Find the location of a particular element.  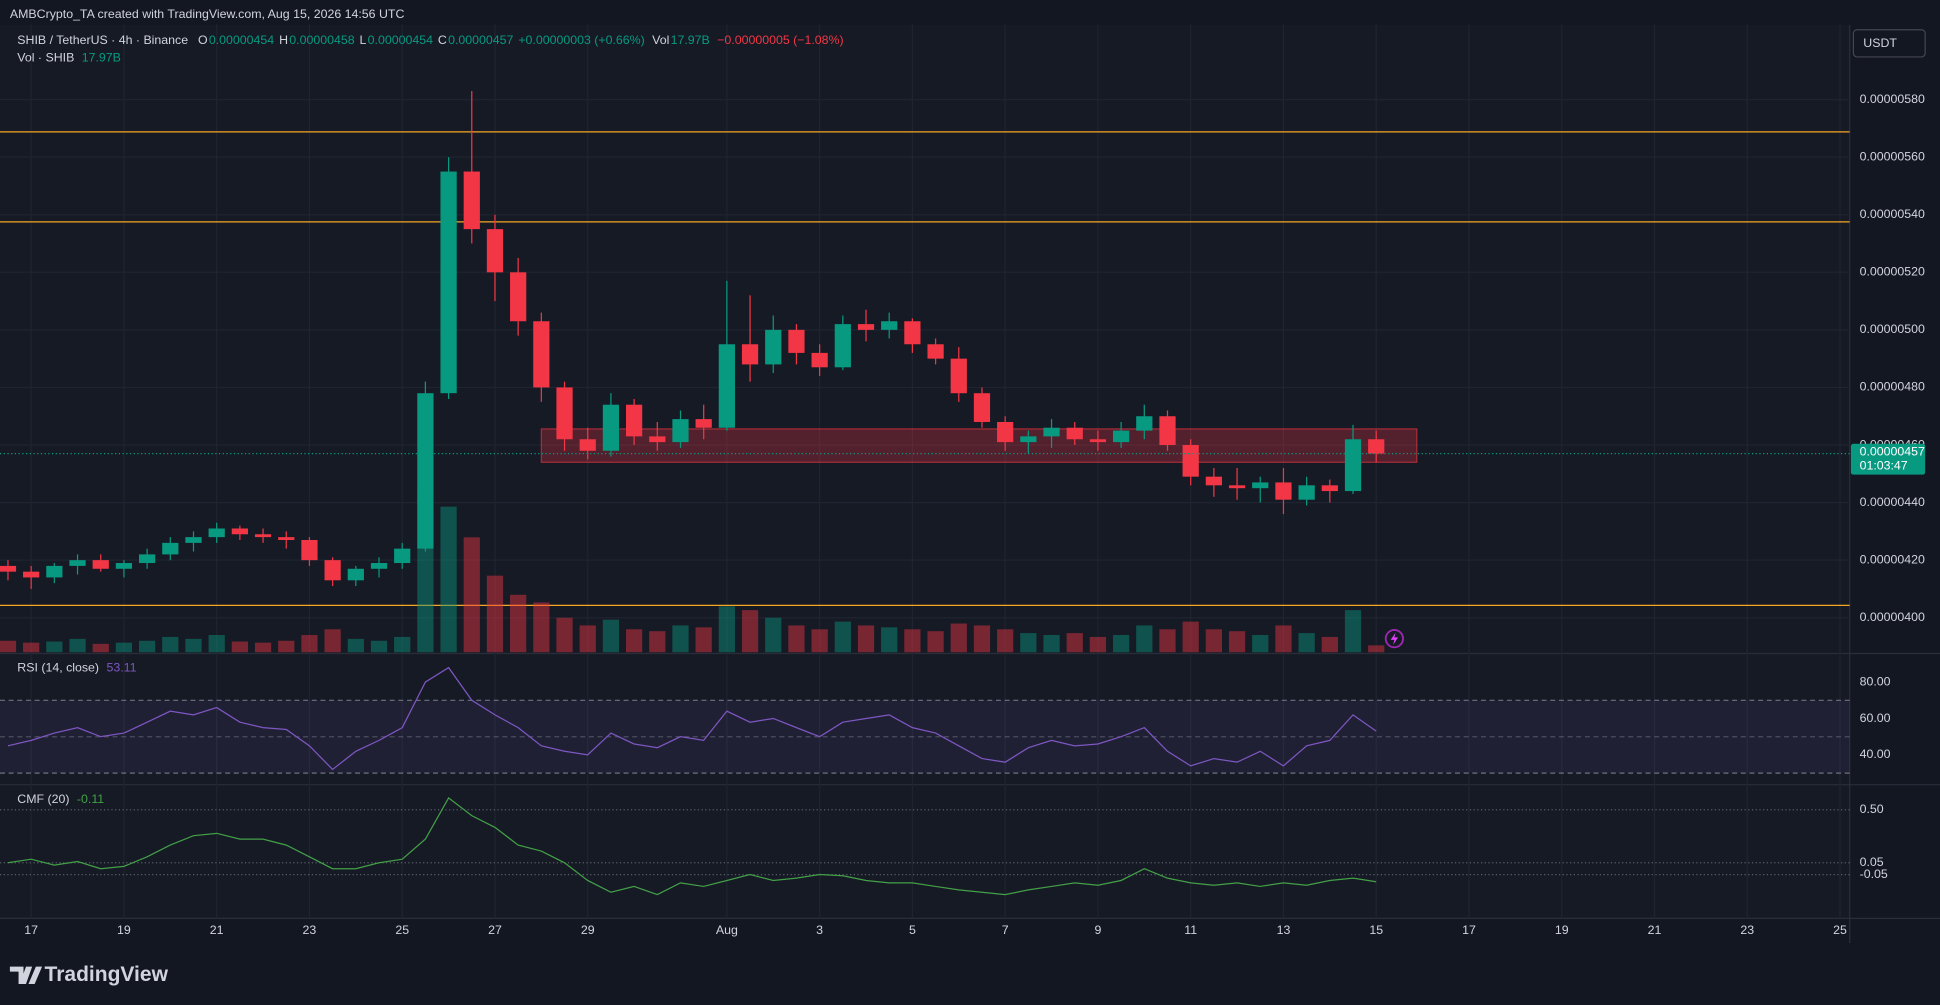

legend-text: 0.00000458 is located at coordinates (321, 40).